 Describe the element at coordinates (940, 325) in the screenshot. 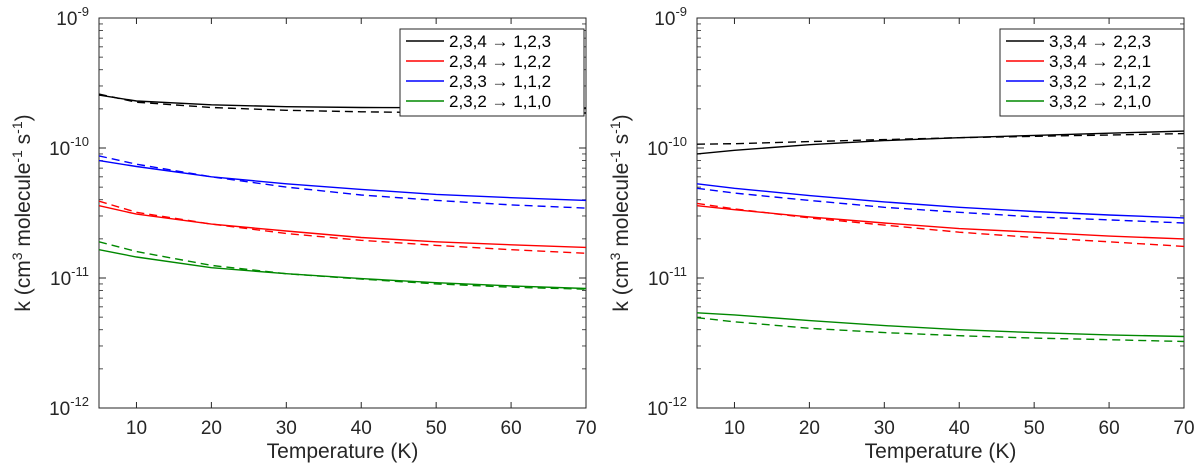

I see `series-4-solid-line` at that location.